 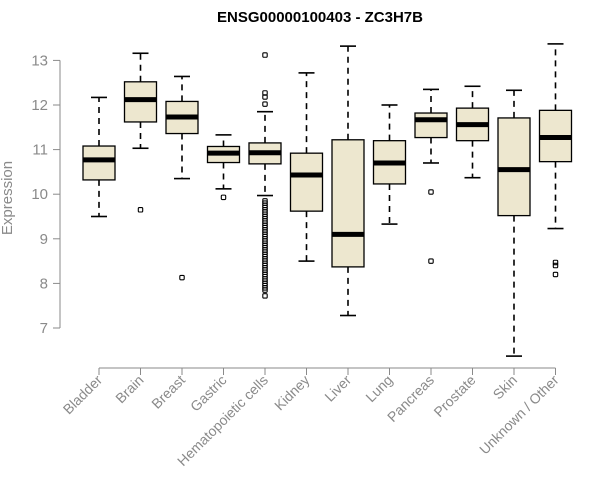 What do you see at coordinates (292, 393) in the screenshot?
I see `x-tick-label: Kidney` at bounding box center [292, 393].